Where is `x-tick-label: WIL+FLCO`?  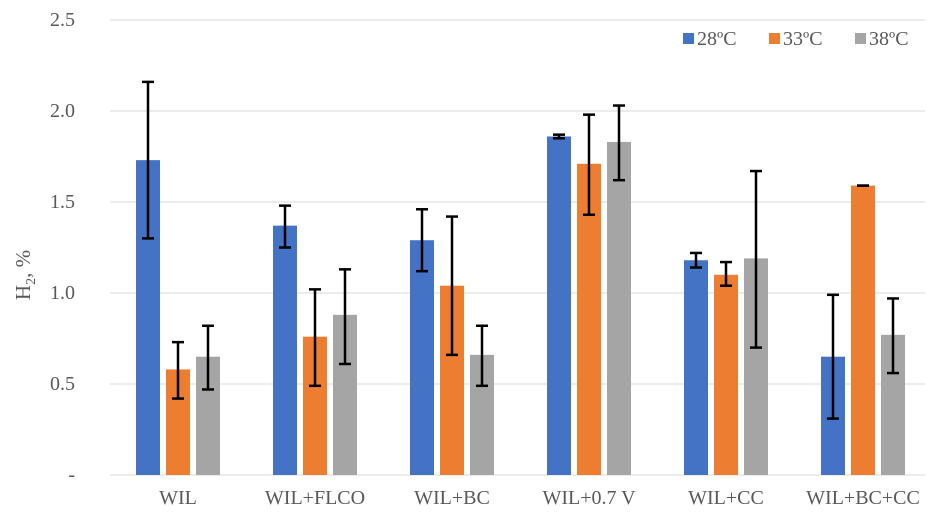
x-tick-label: WIL+FLCO is located at coordinates (315, 498).